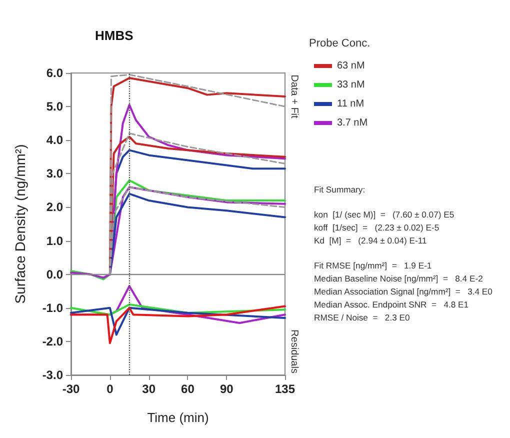 The height and width of the screenshot is (438, 510). I want to click on text: Fit RMSE [ng/mm²] = 1.9 E-1, so click(373, 265).